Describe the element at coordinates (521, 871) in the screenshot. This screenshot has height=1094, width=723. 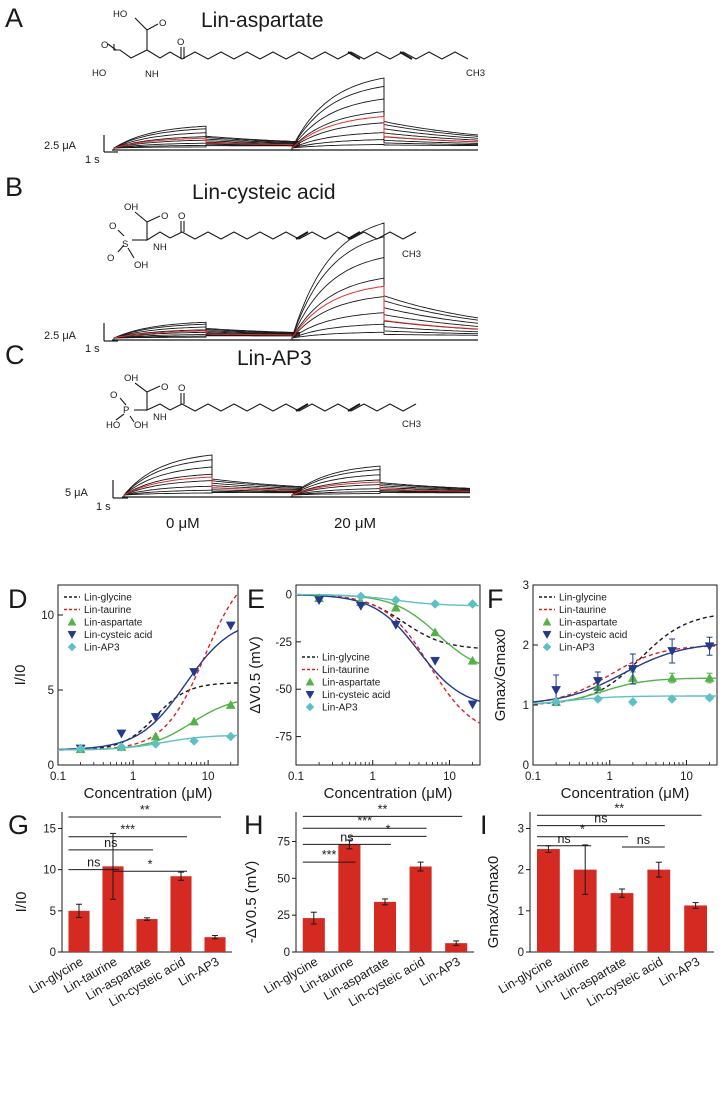
I see `y-tick-label: 2` at that location.